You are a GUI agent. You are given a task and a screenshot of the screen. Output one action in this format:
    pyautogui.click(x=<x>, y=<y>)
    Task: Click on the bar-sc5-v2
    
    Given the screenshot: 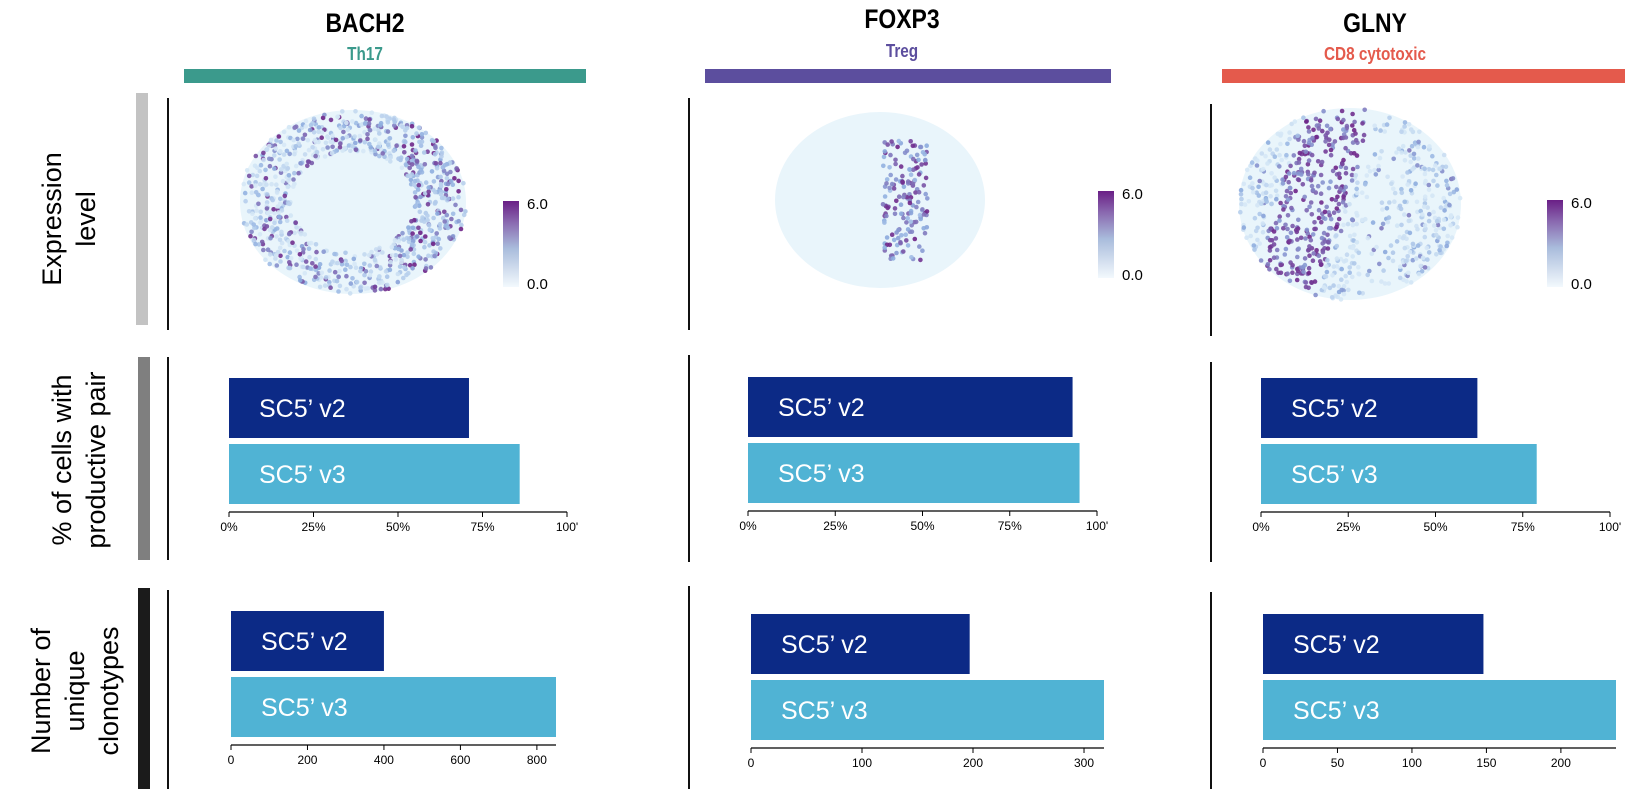 What is the action you would take?
    pyautogui.click(x=1369, y=408)
    